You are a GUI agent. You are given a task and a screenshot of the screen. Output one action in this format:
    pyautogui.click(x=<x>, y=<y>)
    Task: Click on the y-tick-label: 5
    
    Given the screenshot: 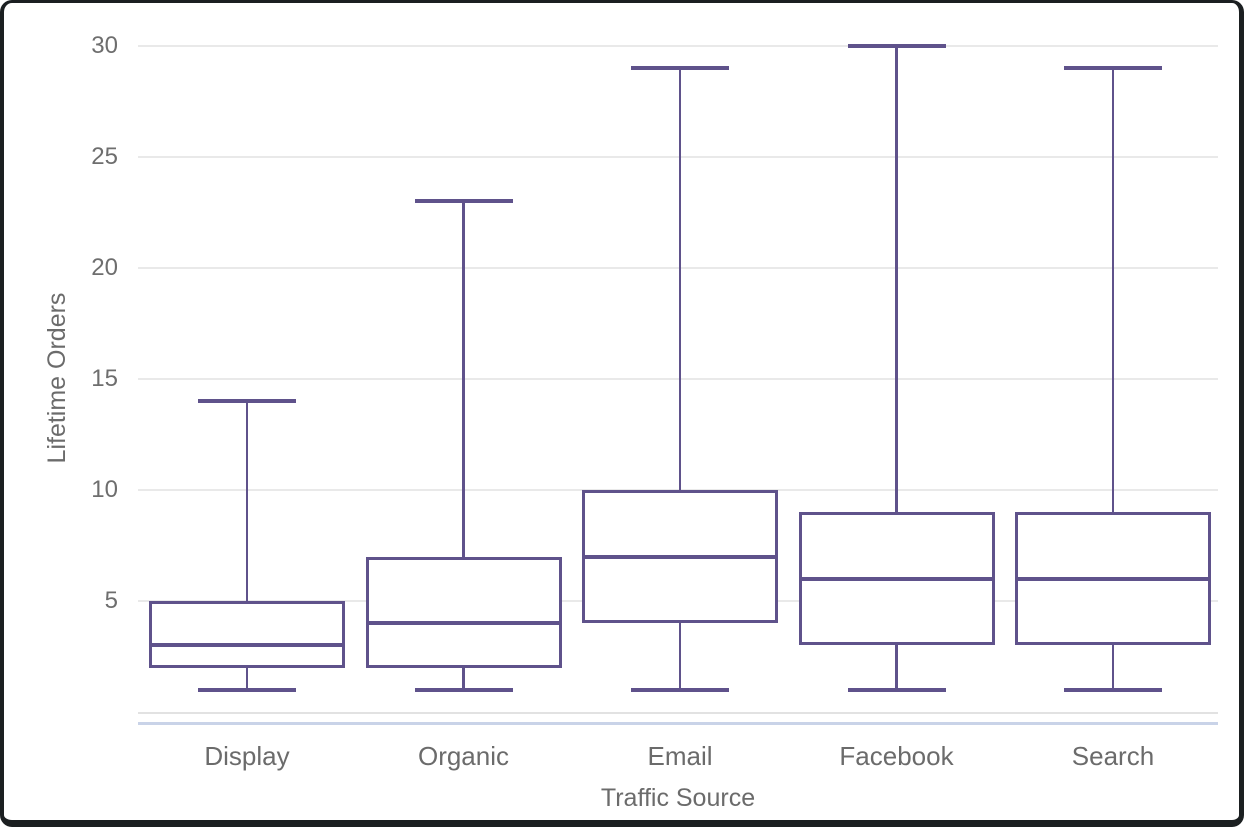 What is the action you would take?
    pyautogui.click(x=111, y=600)
    